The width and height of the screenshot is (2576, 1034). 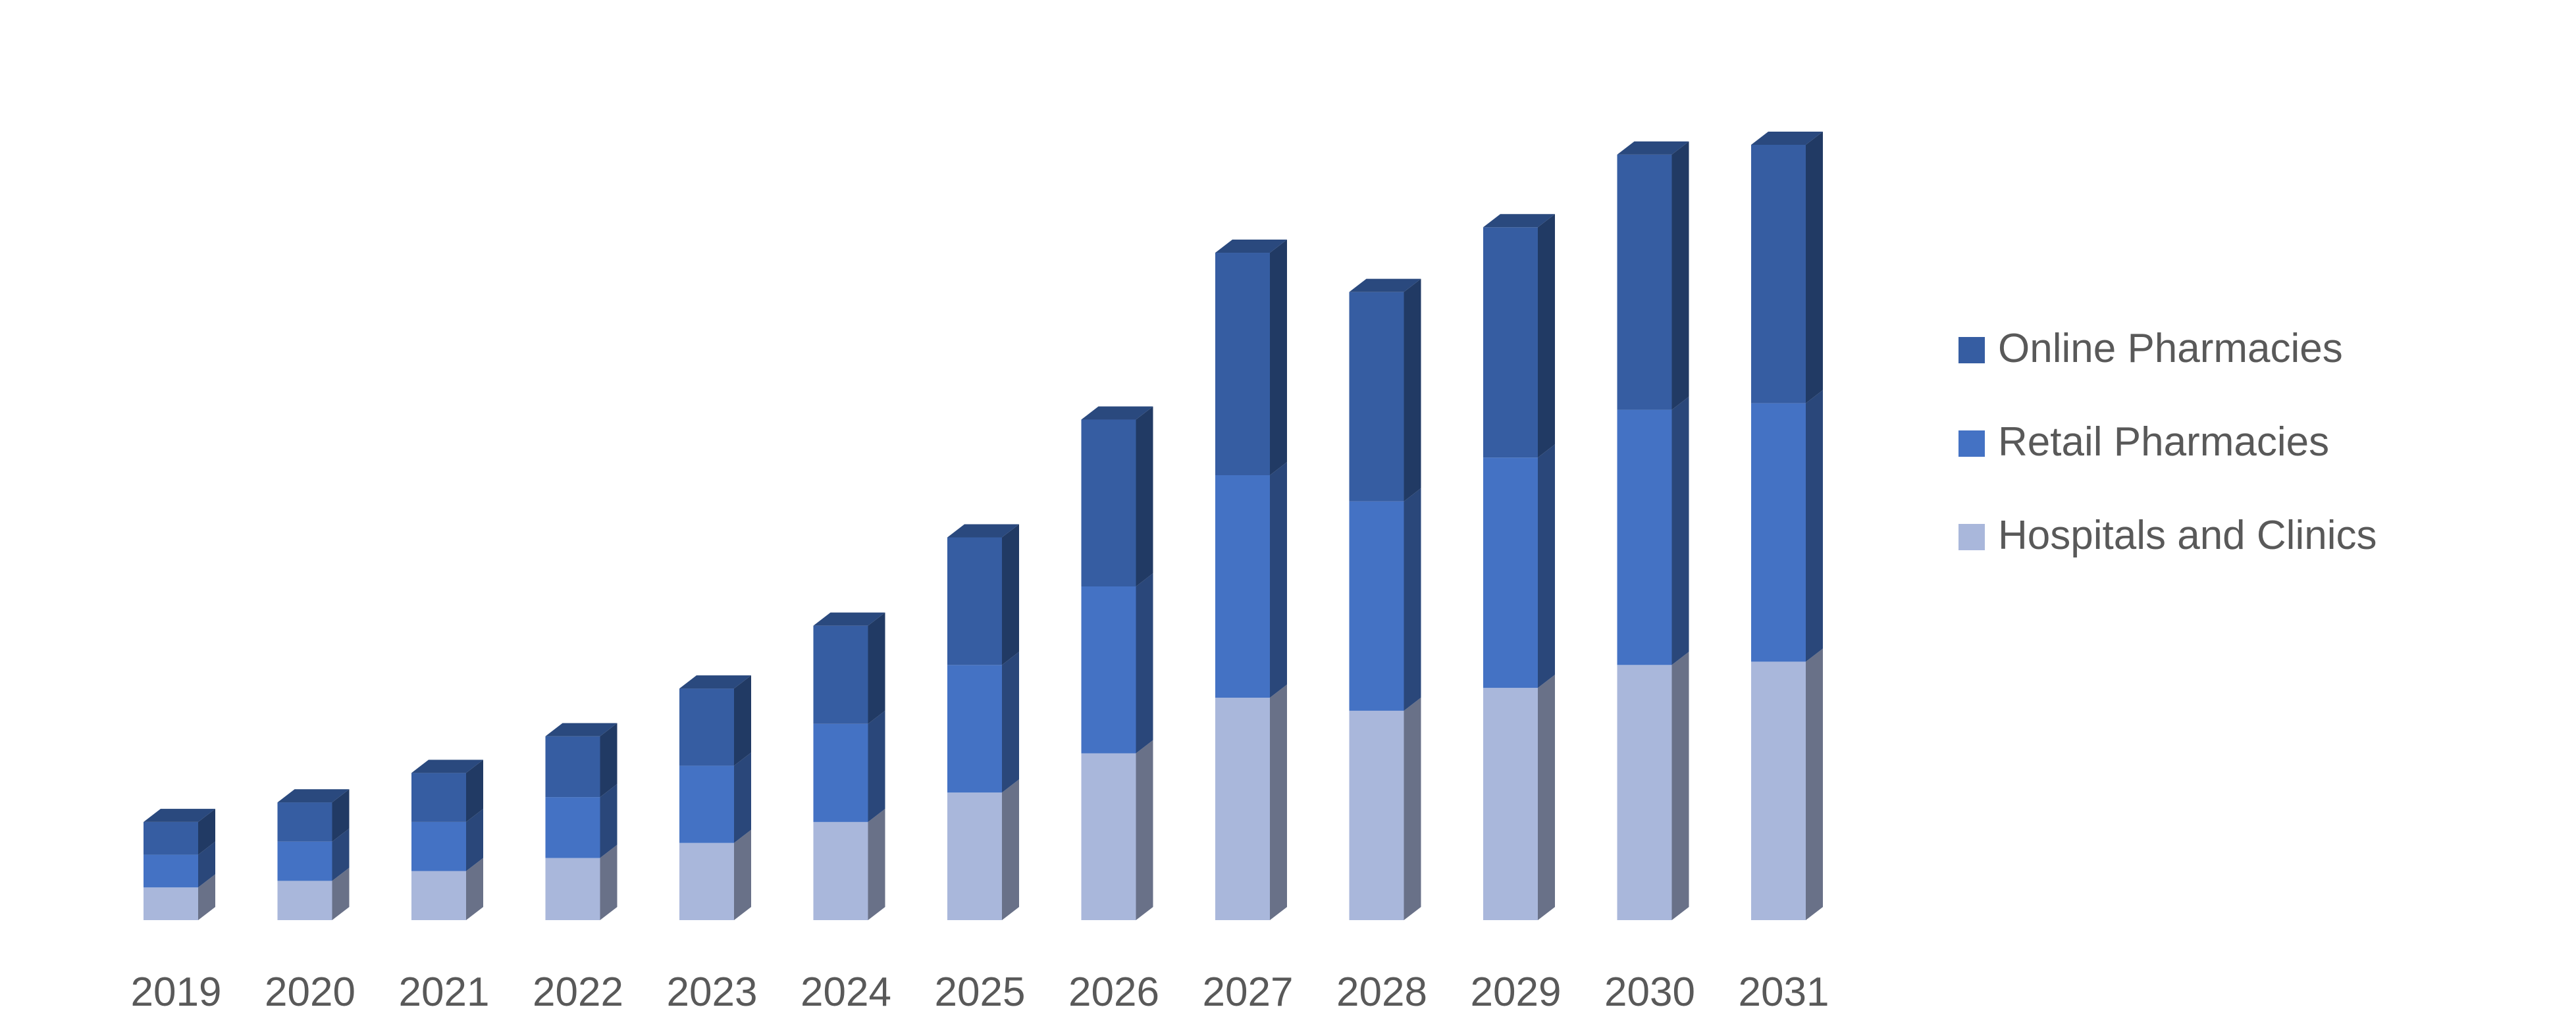 I want to click on bar-segment-retail-pharmacies-2026, so click(x=1117, y=663).